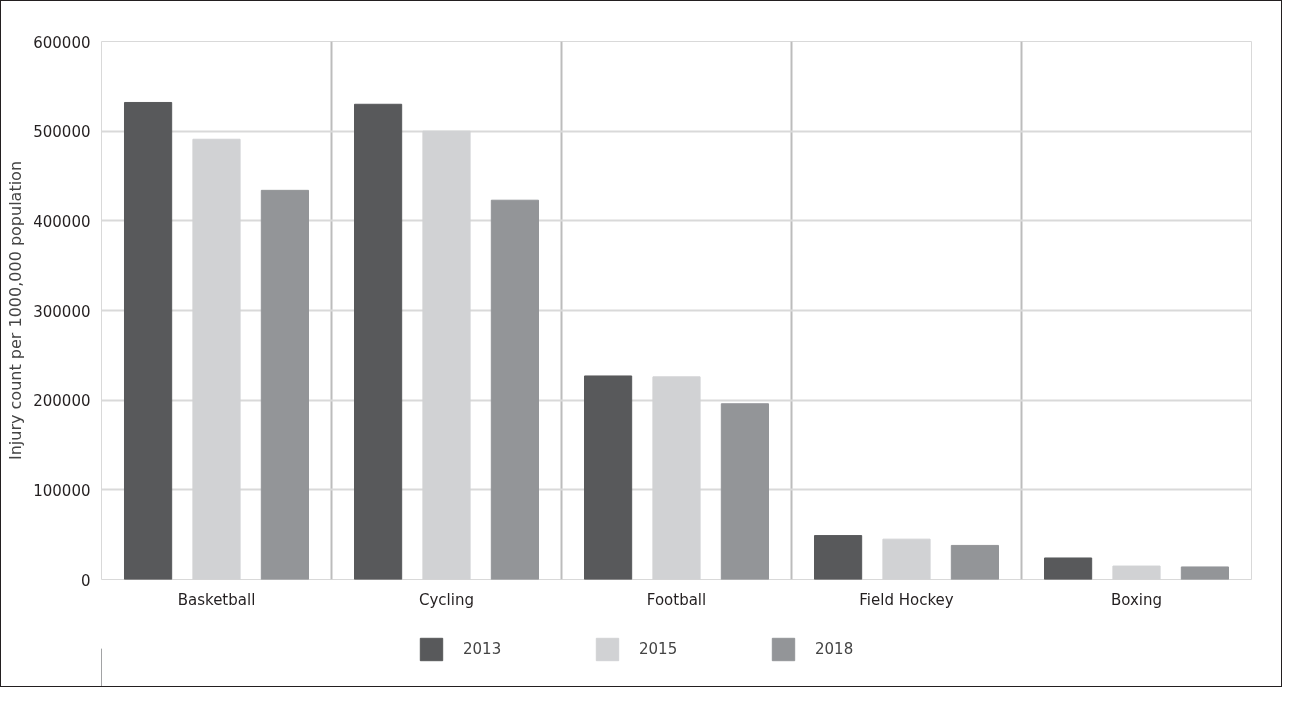 The height and width of the screenshot is (709, 1300). I want to click on y-axis-title: Injury count per 1000,000 population, so click(16, 310).